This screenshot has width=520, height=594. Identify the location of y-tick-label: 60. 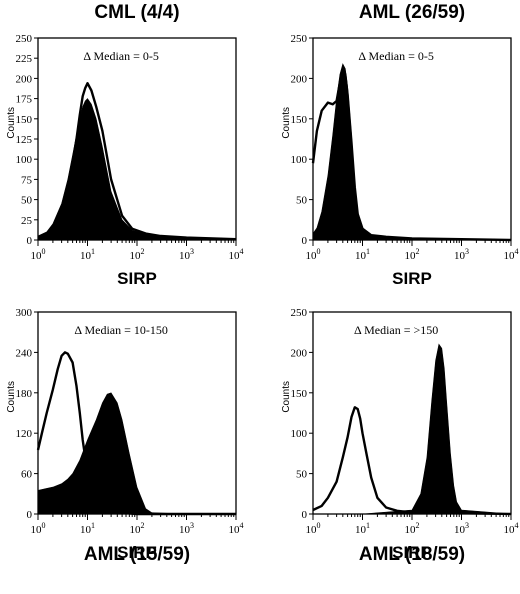
(27, 475).